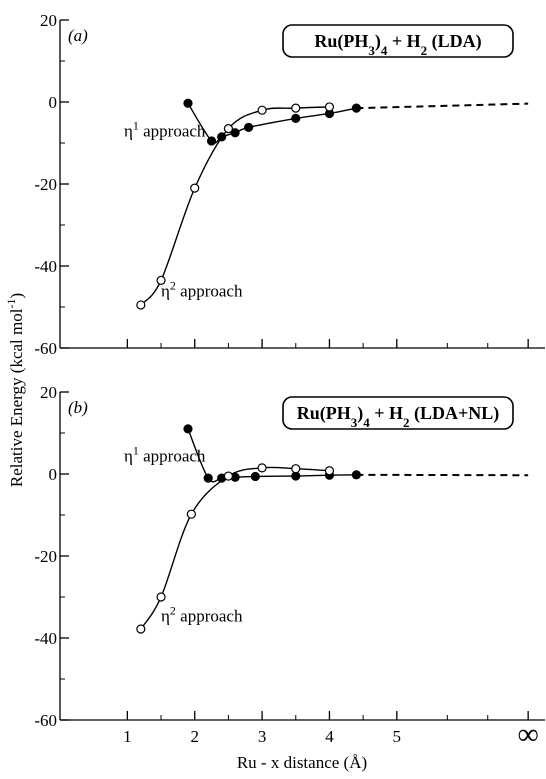 The width and height of the screenshot is (546, 779). I want to click on y-axis-label: Relative Energy (kcal mol-1), so click(15, 390).